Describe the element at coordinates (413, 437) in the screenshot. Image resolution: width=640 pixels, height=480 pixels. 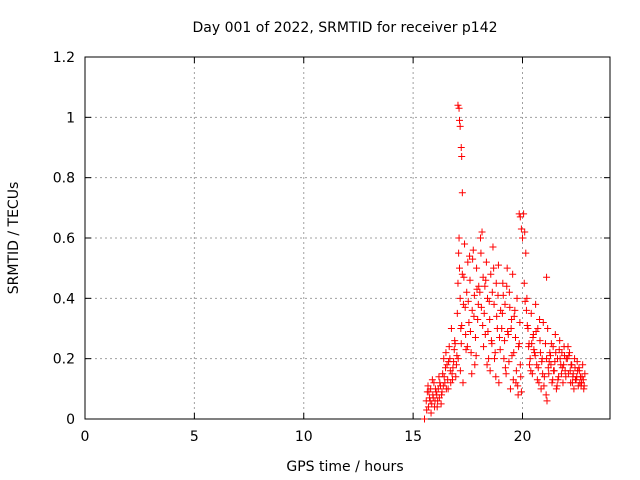
I see `x-tick-label: 15` at that location.